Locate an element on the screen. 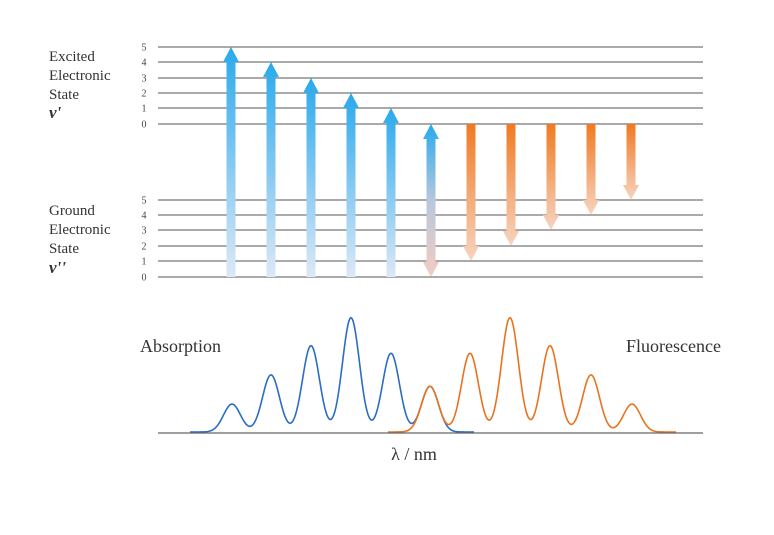 The width and height of the screenshot is (774, 535). ground-label-line1: Ground is located at coordinates (72, 211).